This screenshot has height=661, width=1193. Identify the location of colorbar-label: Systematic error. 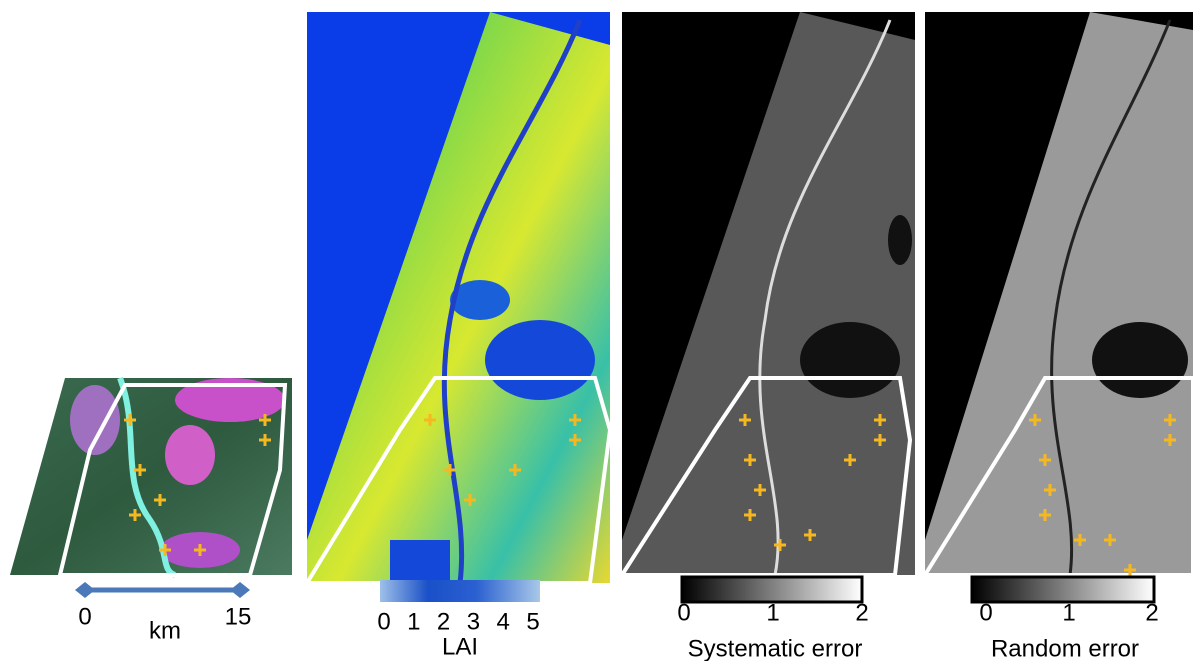
(775, 648).